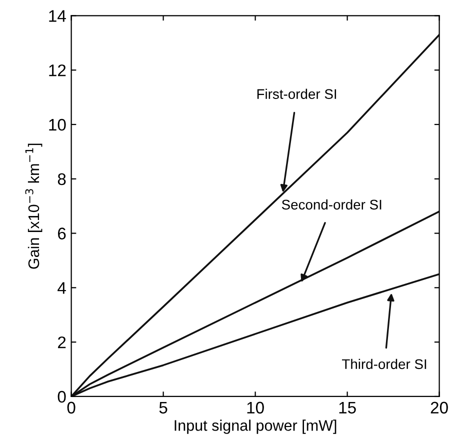 Image resolution: width=460 pixels, height=448 pixels. Describe the element at coordinates (57, 124) in the screenshot. I see `y-tick-label: 10` at that location.